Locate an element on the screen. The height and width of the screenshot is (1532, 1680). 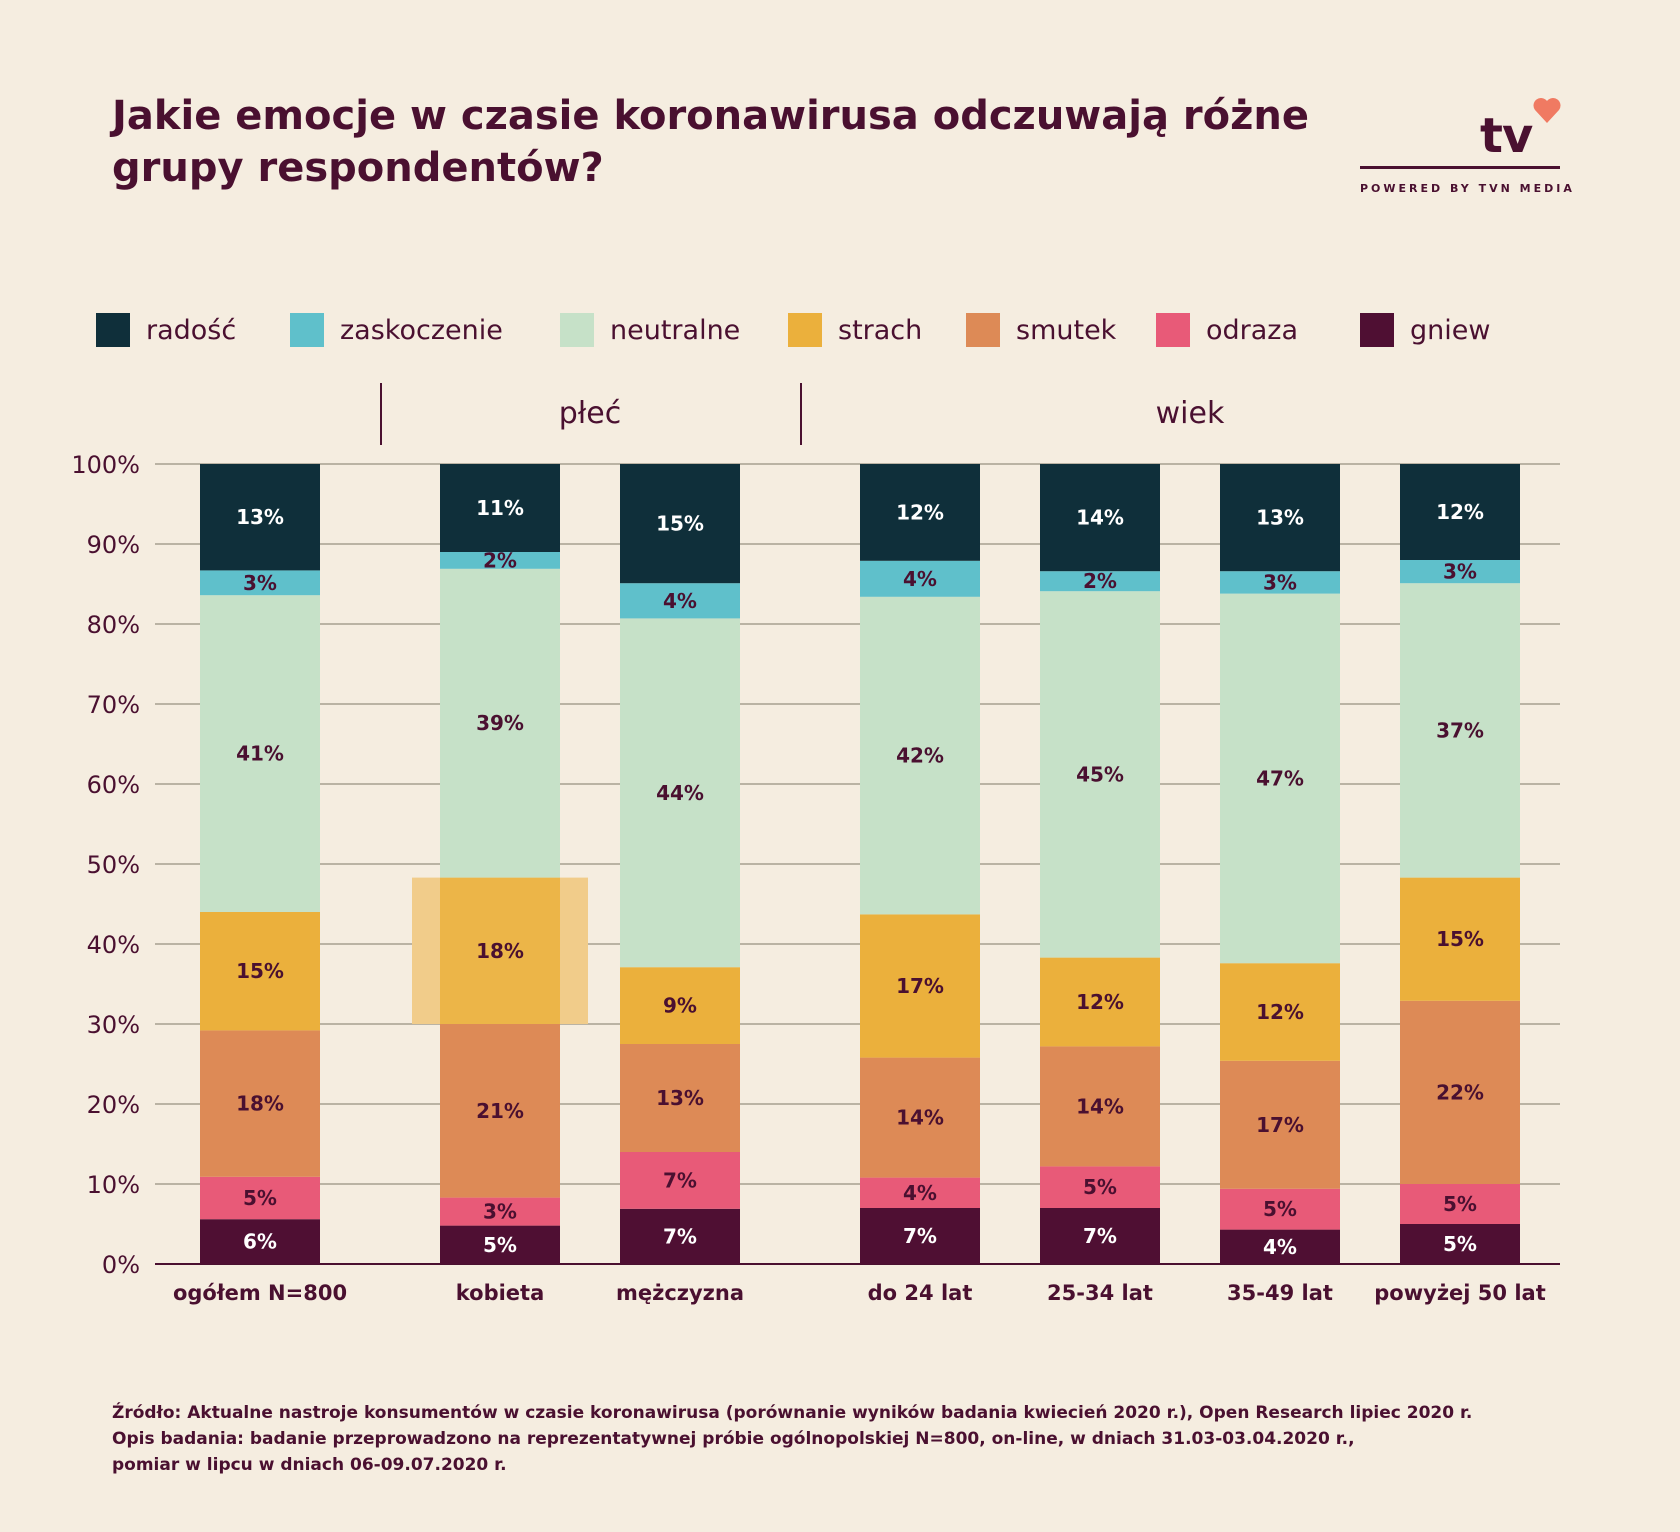
group-label-gender: płeć is located at coordinates (590, 413).